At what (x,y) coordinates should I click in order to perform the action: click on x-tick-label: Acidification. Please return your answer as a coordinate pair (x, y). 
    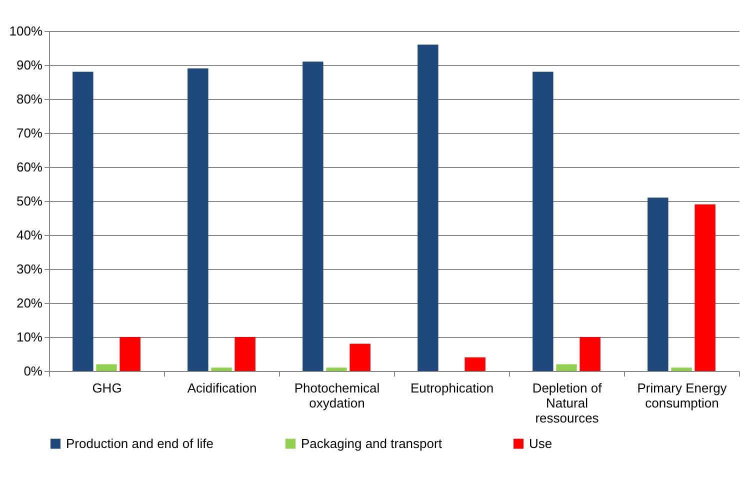
    Looking at the image, I should click on (222, 388).